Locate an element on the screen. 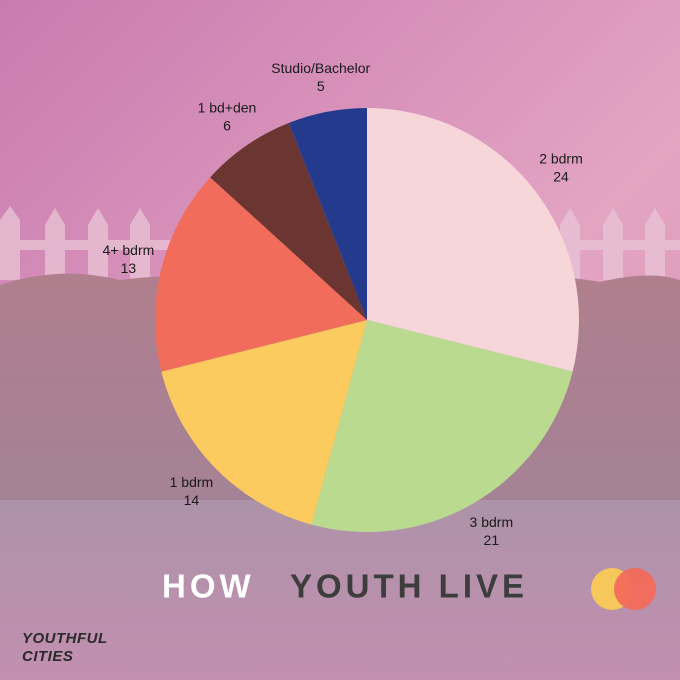 This screenshot has height=680, width=680. slice-value: 21 is located at coordinates (492, 540).